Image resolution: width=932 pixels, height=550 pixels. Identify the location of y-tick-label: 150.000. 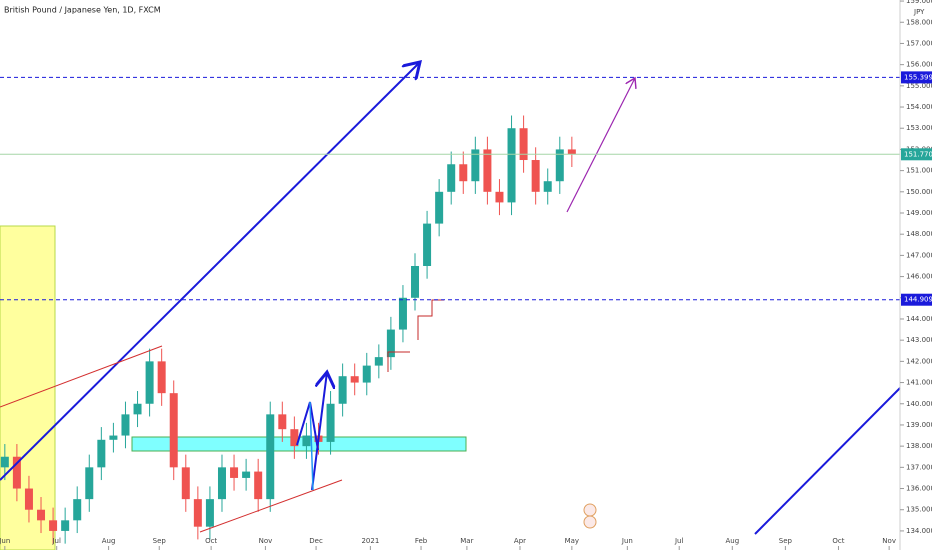
(919, 192).